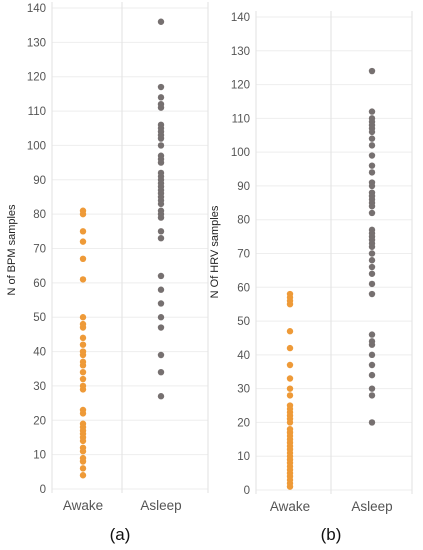 The height and width of the screenshot is (550, 423). What do you see at coordinates (39, 318) in the screenshot?
I see `y-tick-label: 50` at bounding box center [39, 318].